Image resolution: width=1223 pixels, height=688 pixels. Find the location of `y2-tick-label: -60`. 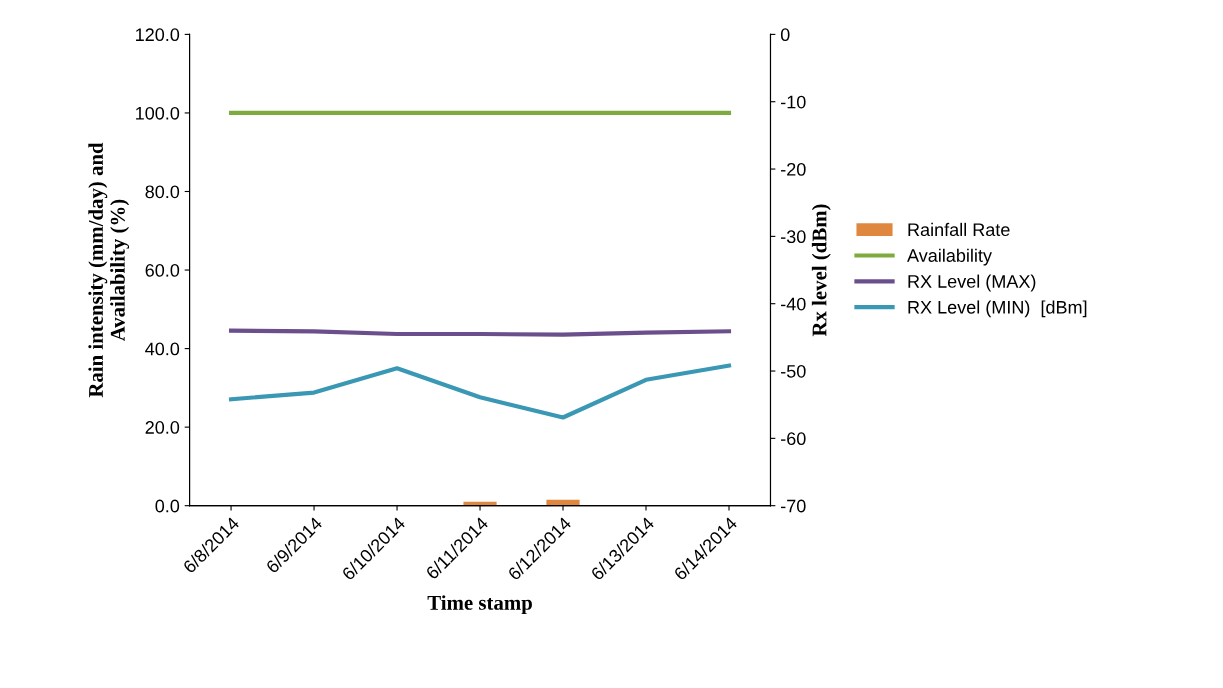

y2-tick-label: -60 is located at coordinates (793, 439).